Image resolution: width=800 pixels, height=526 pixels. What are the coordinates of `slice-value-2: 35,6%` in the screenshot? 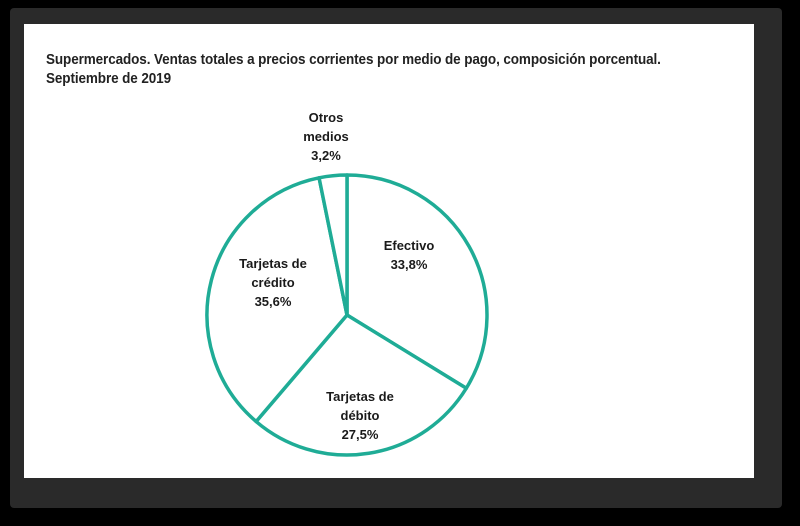 It's located at (273, 301).